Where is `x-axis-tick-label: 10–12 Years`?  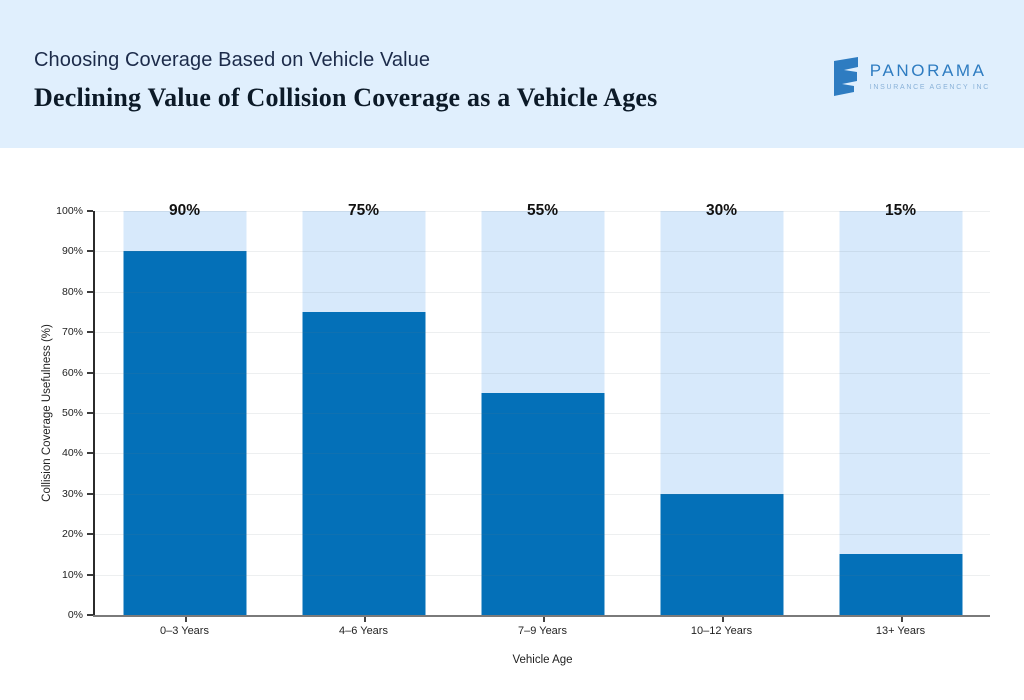
x-axis-tick-label: 10–12 Years is located at coordinates (721, 631).